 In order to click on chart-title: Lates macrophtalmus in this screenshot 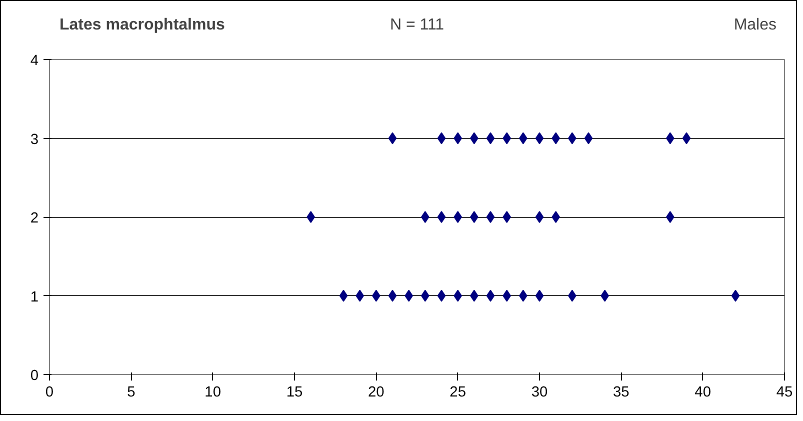, I will do `click(142, 25)`.